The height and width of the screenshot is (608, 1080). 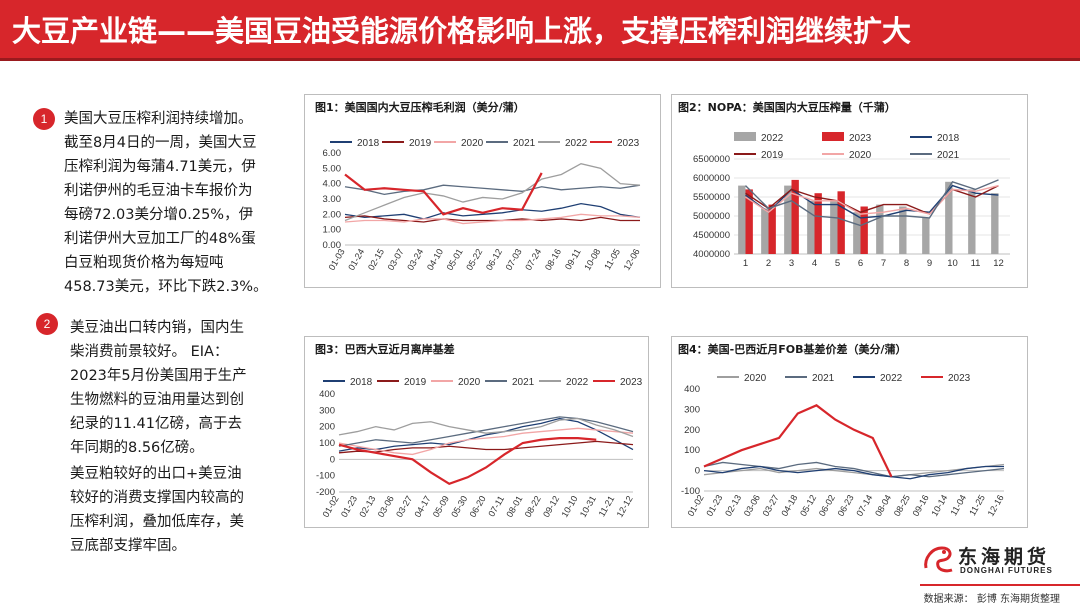 What do you see at coordinates (396, 259) in the screenshot?
I see `x-tick-label: 03-07` at bounding box center [396, 259].